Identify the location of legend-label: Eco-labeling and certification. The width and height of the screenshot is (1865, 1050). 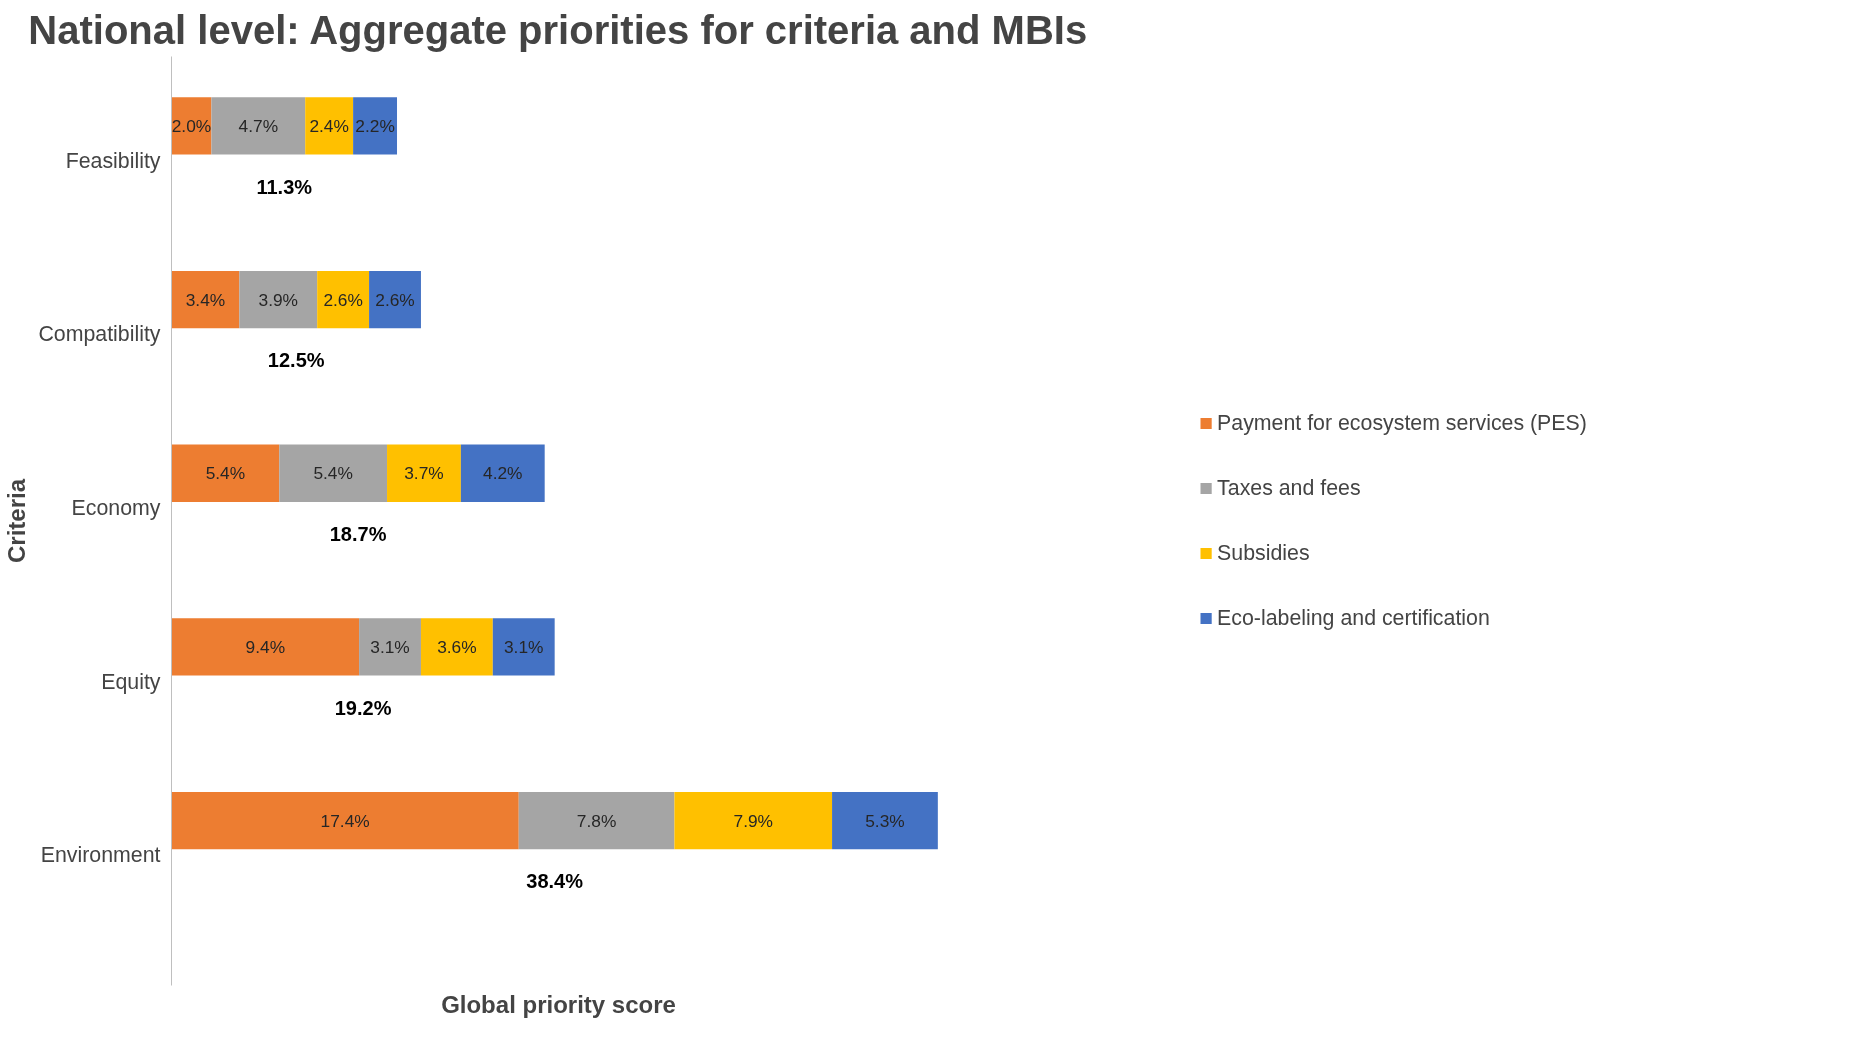
(1354, 618).